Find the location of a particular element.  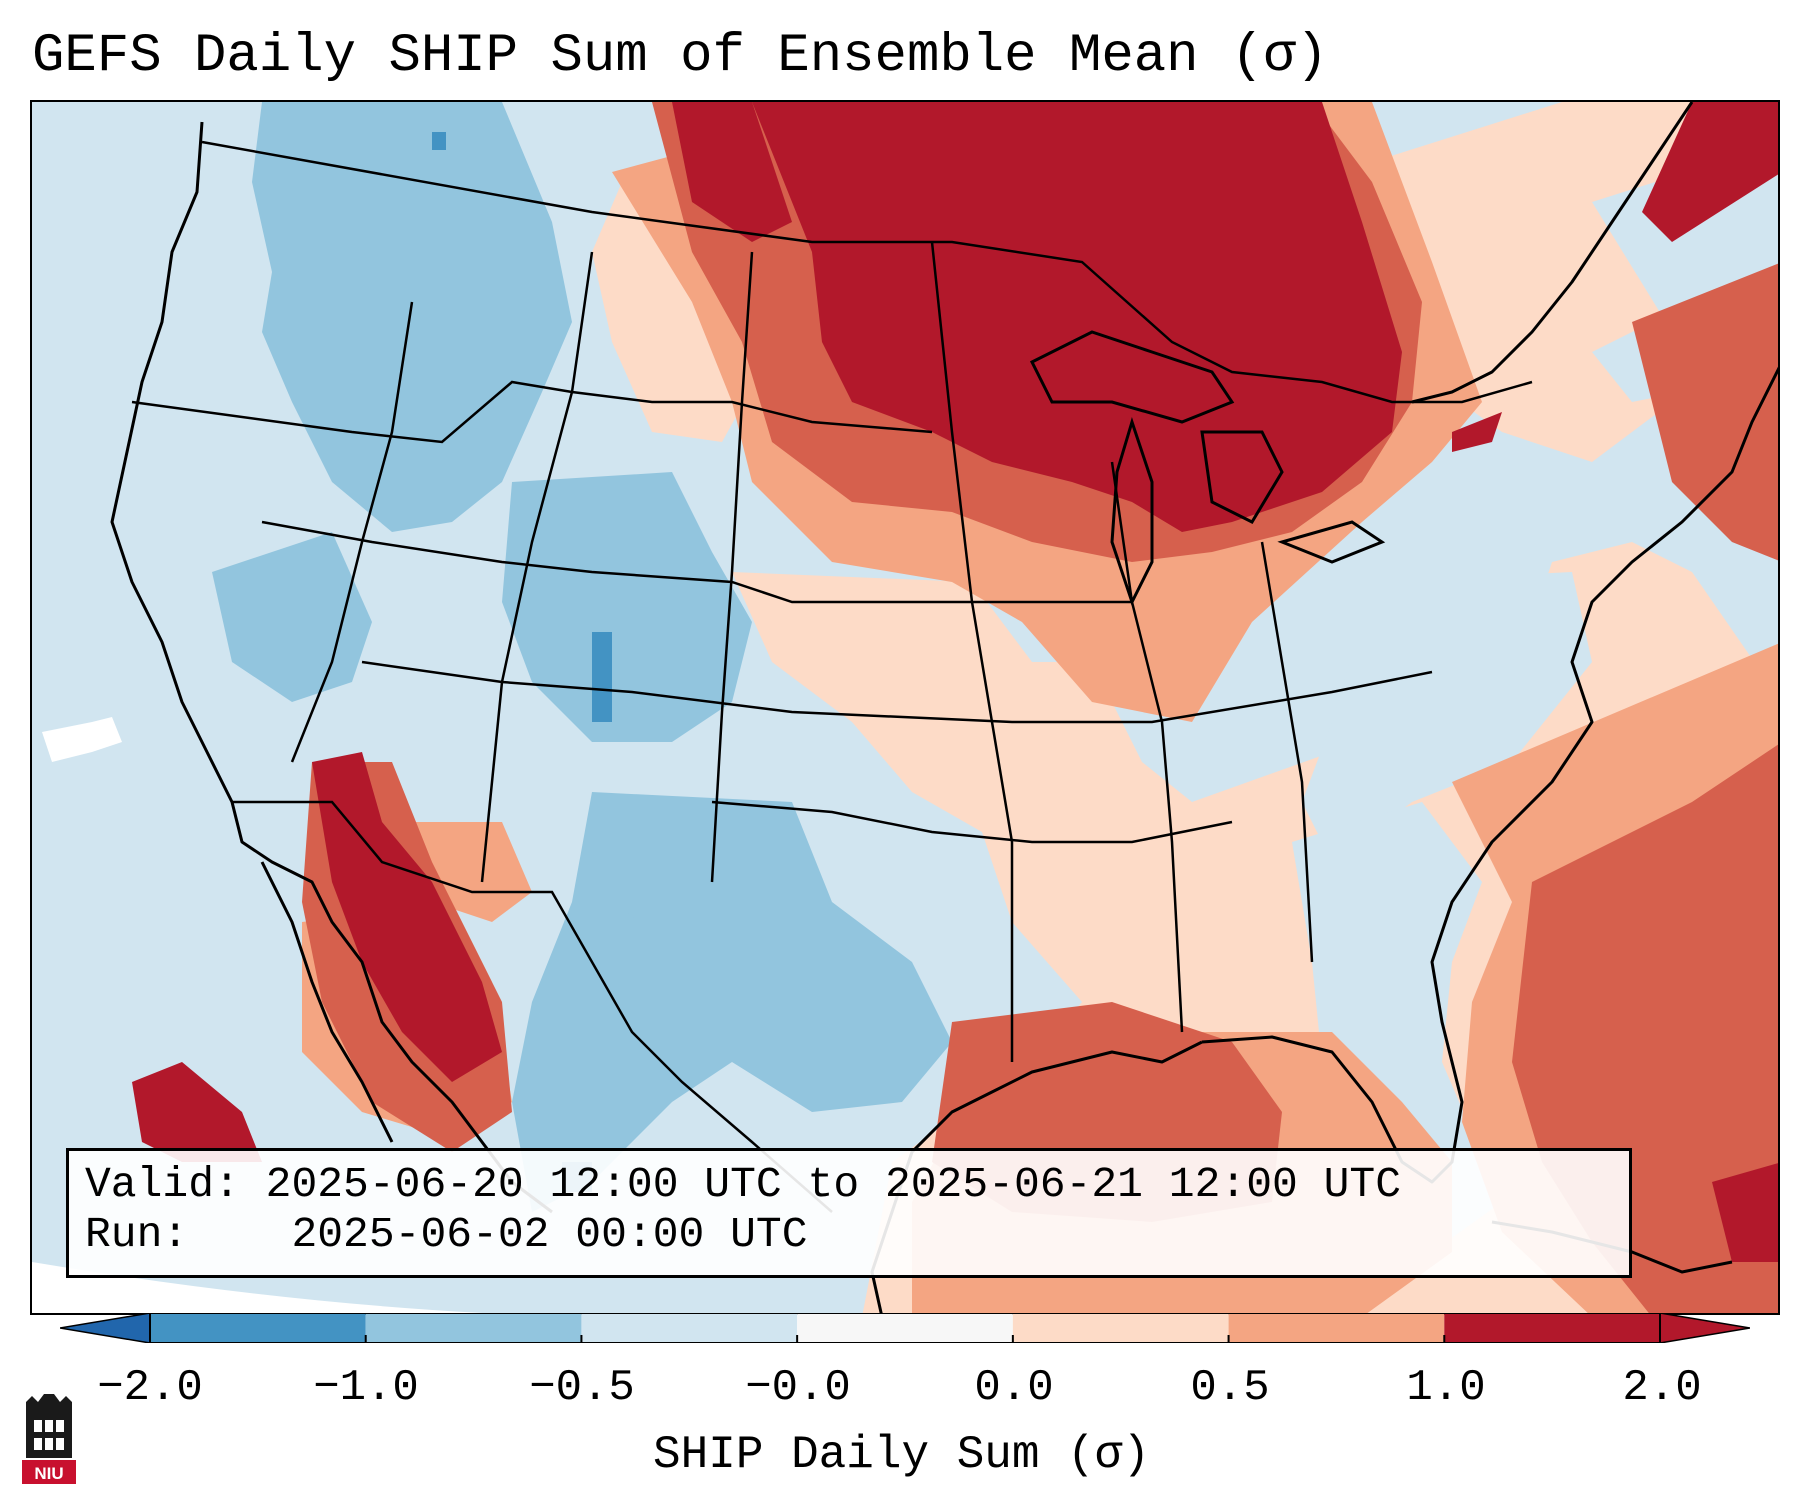

valid-label: Valid: is located at coordinates (162, 1184).